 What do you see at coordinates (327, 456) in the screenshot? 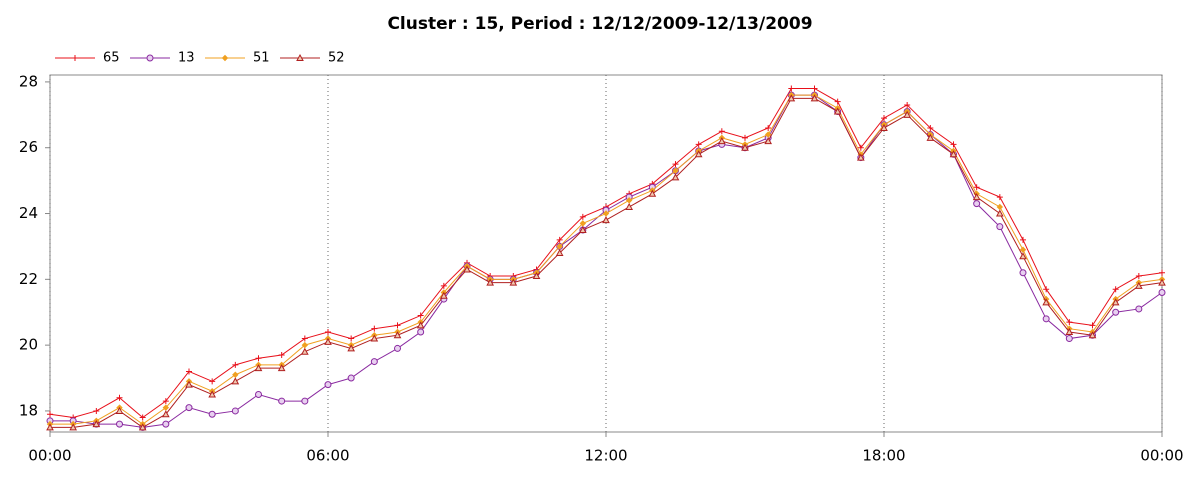
I see `x-tick-label: 06:00` at bounding box center [327, 456].